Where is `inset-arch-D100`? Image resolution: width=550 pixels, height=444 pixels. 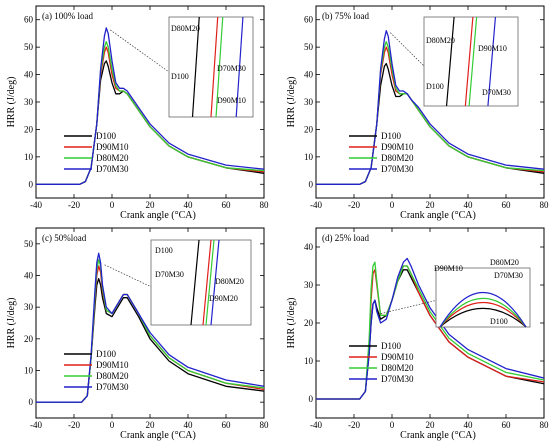
inset-arch-D100 is located at coordinates (483, 317).